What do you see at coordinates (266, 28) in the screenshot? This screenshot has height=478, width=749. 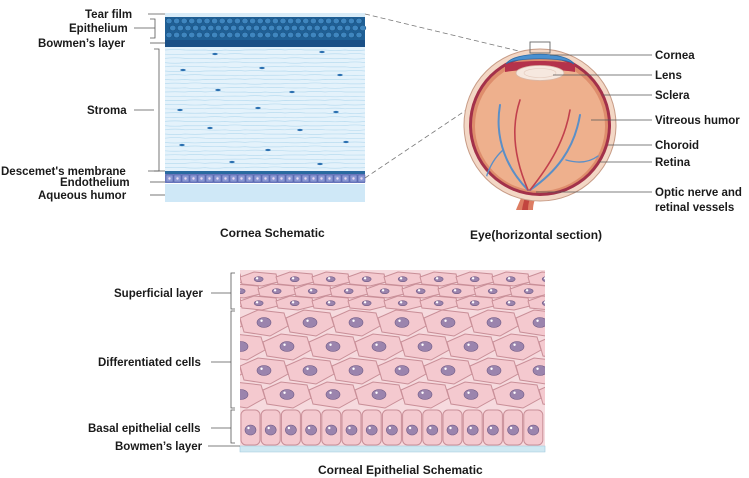 I see `epithelium-cells` at bounding box center [266, 28].